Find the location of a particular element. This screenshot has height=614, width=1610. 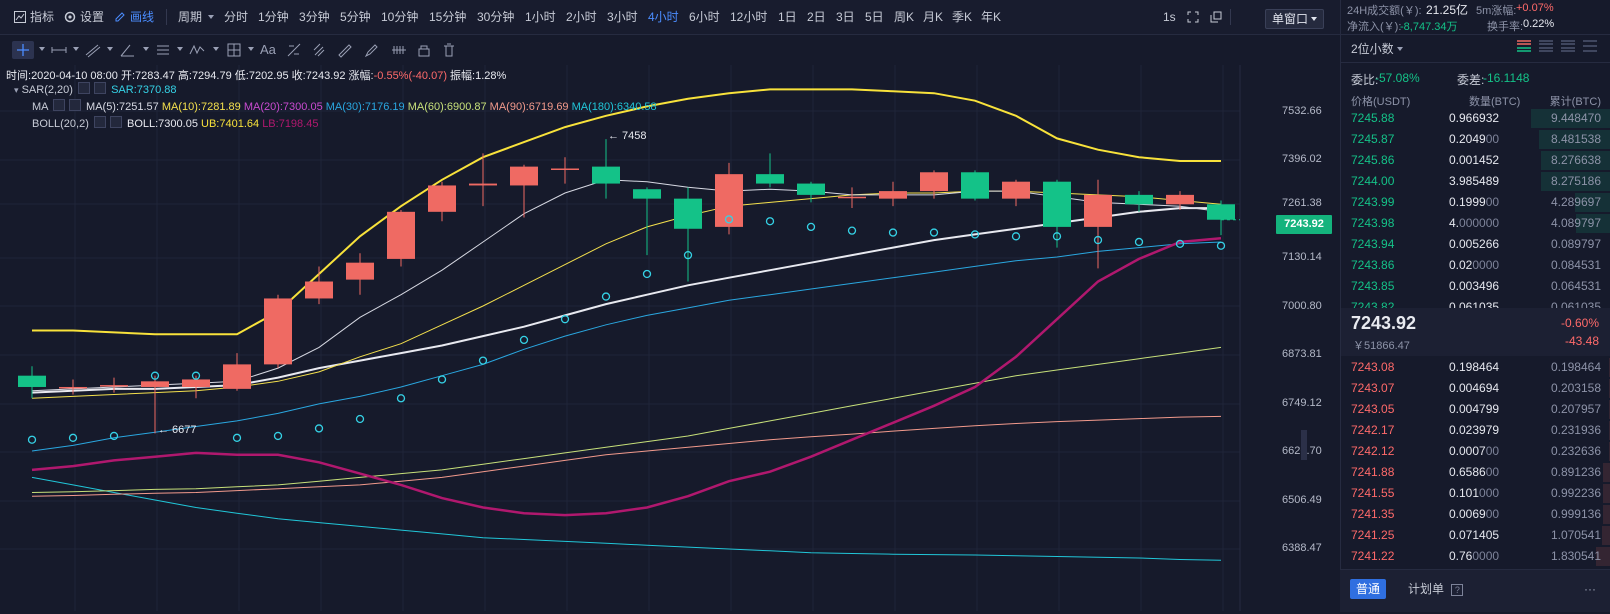

last-price-cny: ￥51866.47 is located at coordinates (1381, 346).